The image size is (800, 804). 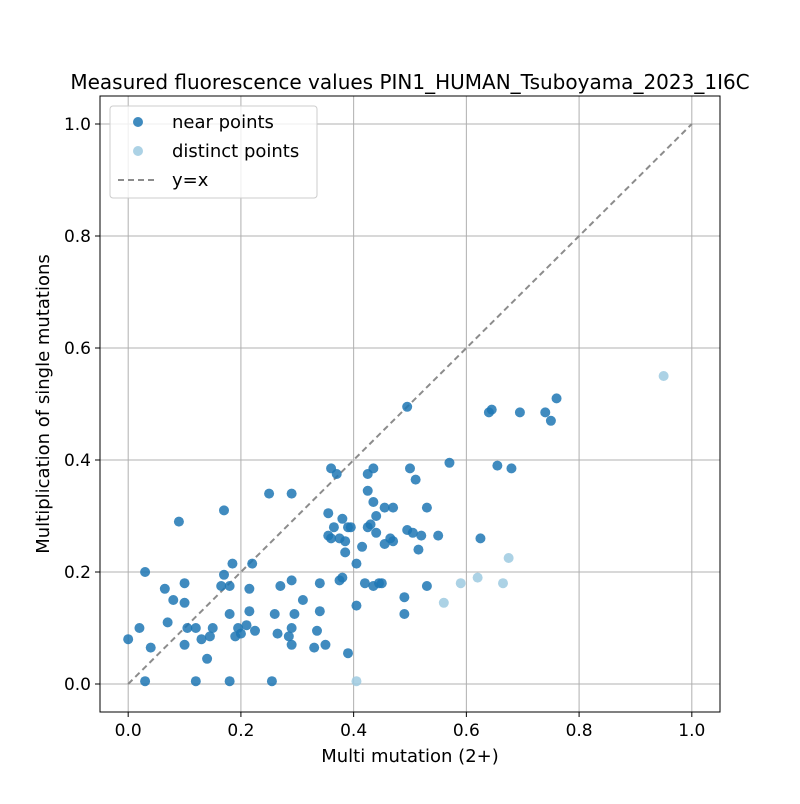 I want to click on x-tick-label: 1.0, so click(x=691, y=731).